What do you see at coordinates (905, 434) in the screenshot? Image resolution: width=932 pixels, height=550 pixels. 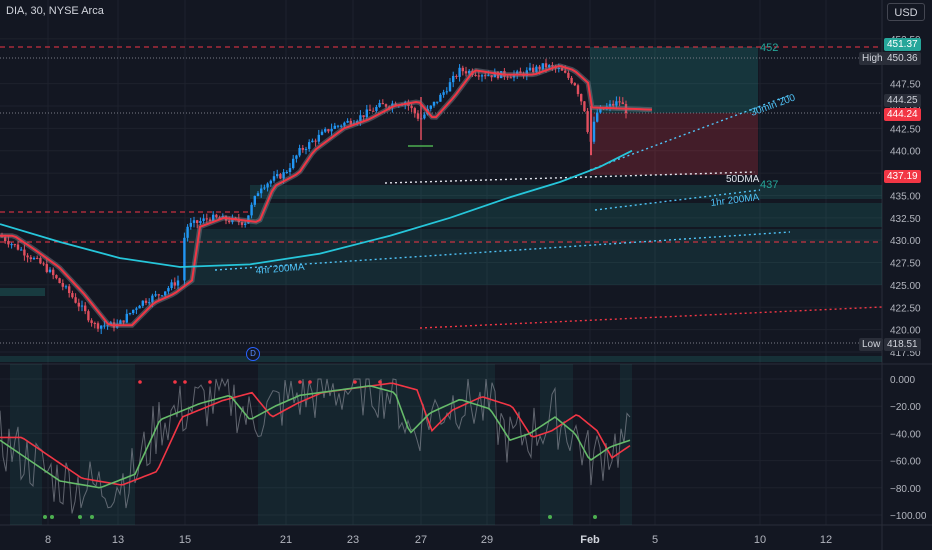 I see `oscillator-tick-label: −40.00` at bounding box center [905, 434].